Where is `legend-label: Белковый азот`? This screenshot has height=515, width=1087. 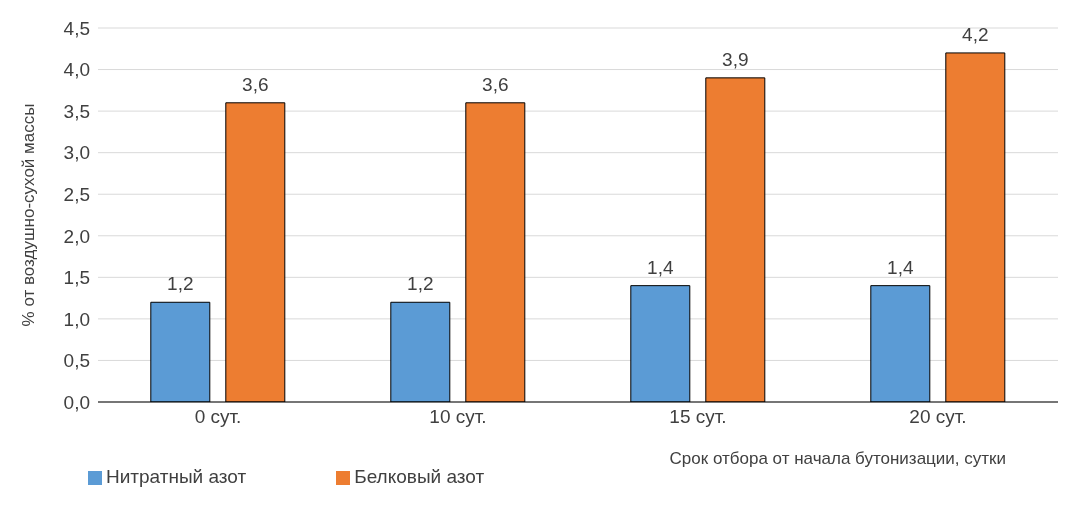
legend-label: Белковый азот is located at coordinates (419, 476).